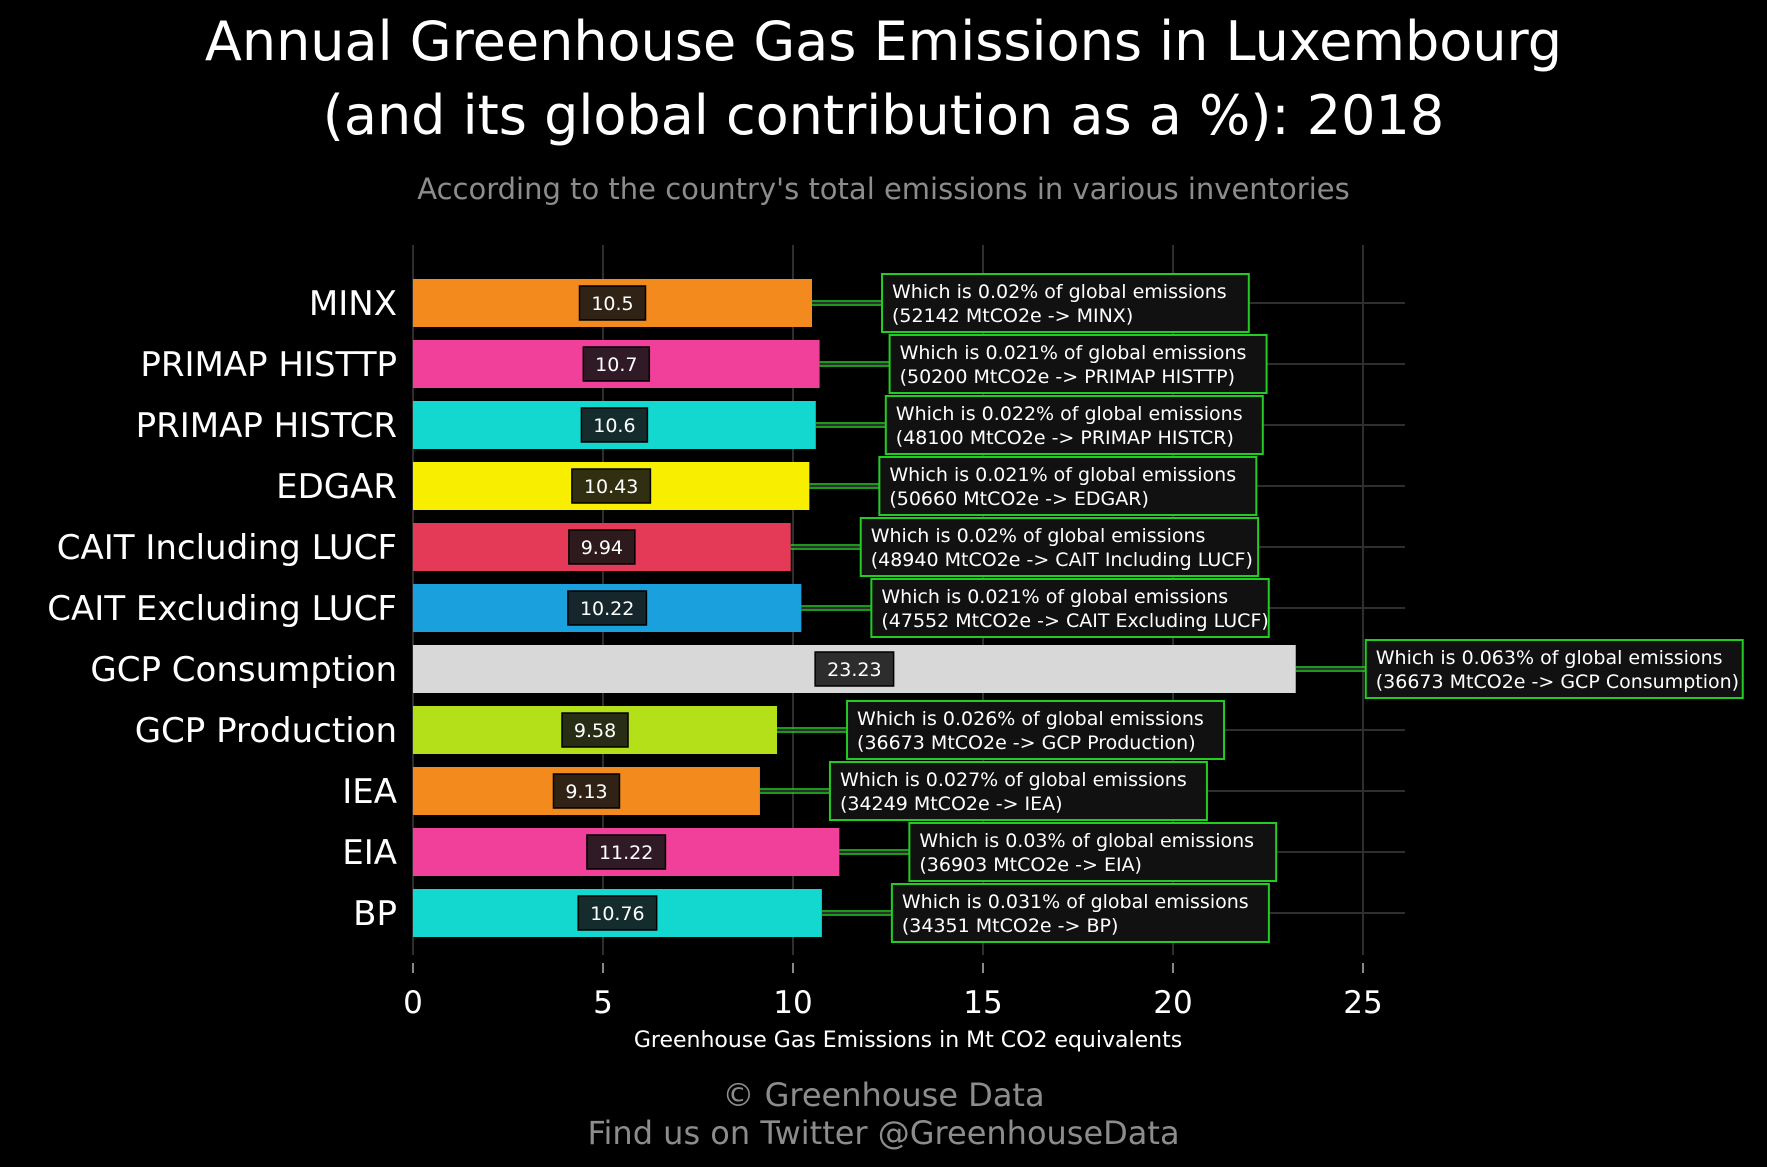 The width and height of the screenshot is (1767, 1167). Describe the element at coordinates (1074, 621) in the screenshot. I see `annotation-line-2: (47552 MtCO2e -> CAIT Excluding LUCF)` at that location.